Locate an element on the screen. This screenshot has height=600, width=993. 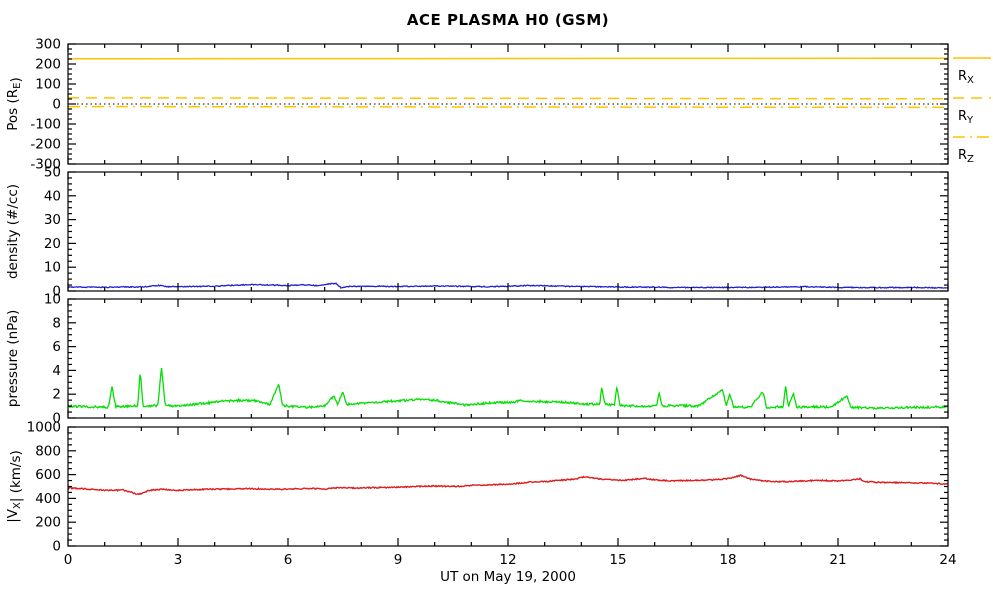
y-tick-label: -100 is located at coordinates (45, 125).